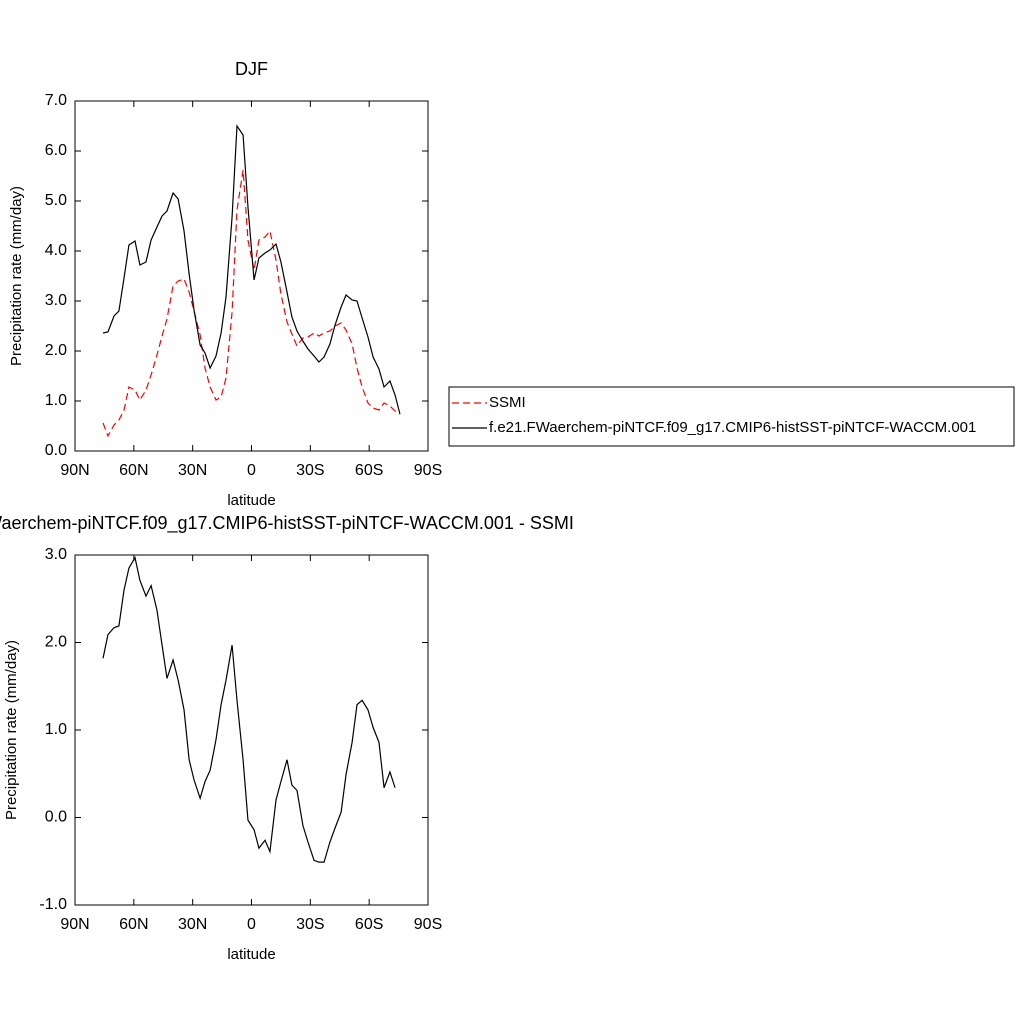  I want to click on data-line, so click(249, 709).